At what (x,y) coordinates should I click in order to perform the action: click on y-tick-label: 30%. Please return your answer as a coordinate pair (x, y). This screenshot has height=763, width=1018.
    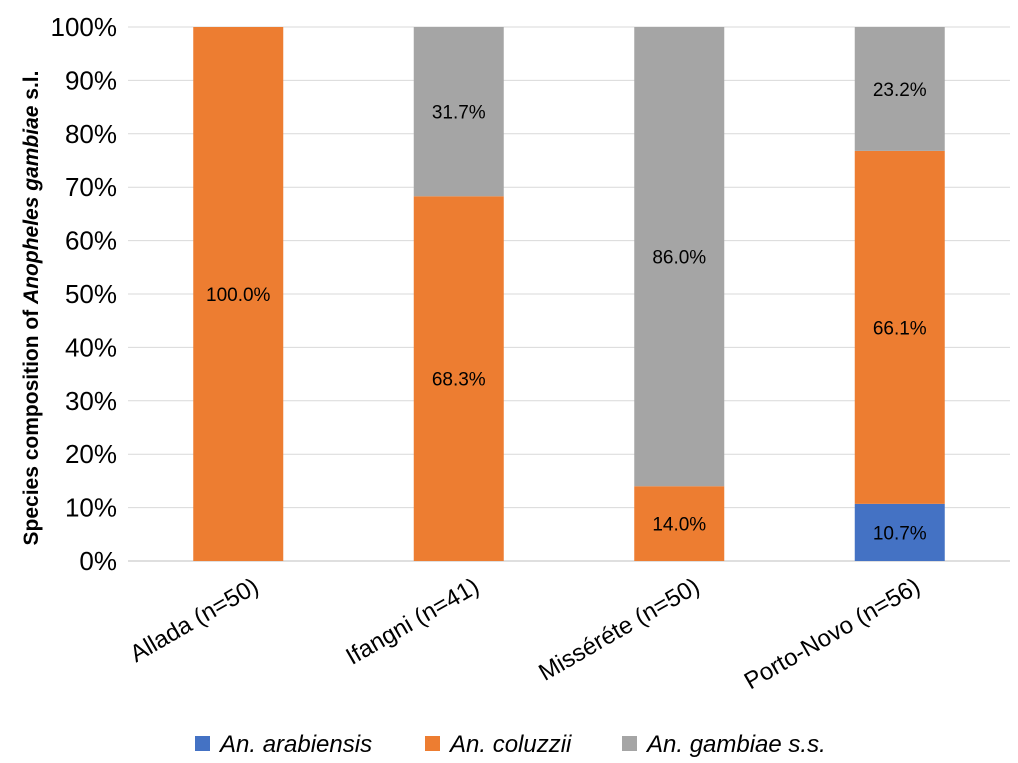
    Looking at the image, I should click on (91, 401).